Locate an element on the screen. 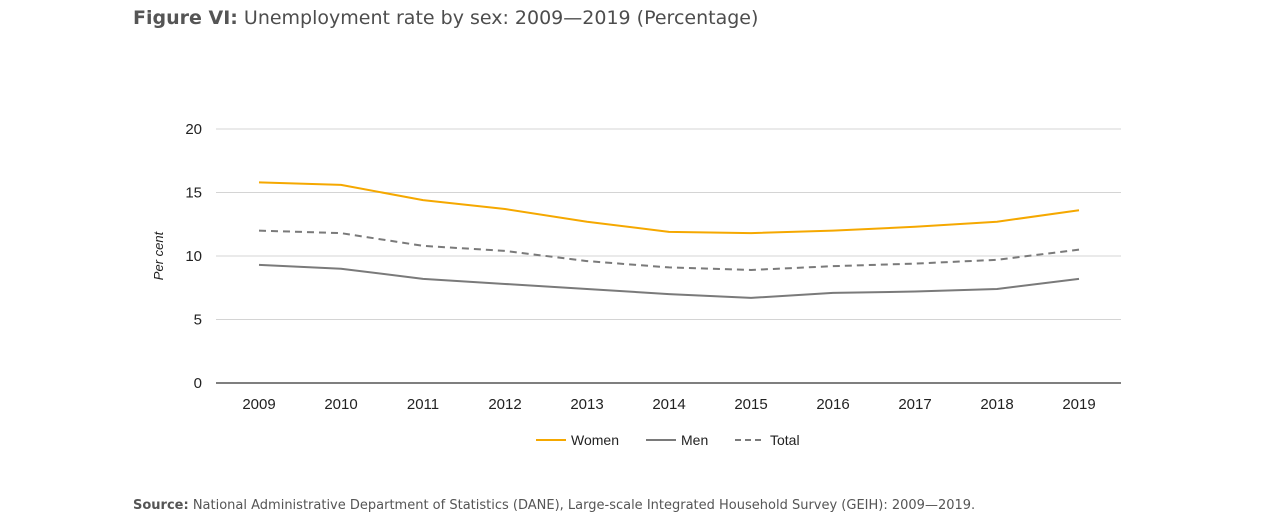 This screenshot has height=532, width=1280. x-tick-label: 2009 is located at coordinates (258, 404).